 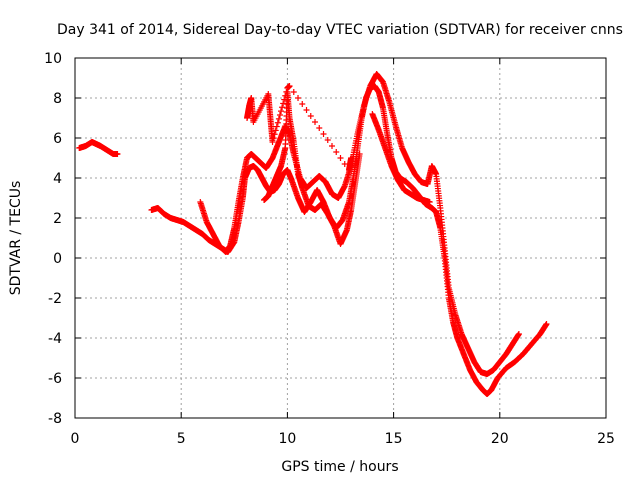 What do you see at coordinates (16, 238) in the screenshot?
I see `y-axis-label: SDTVAR / TECUs` at bounding box center [16, 238].